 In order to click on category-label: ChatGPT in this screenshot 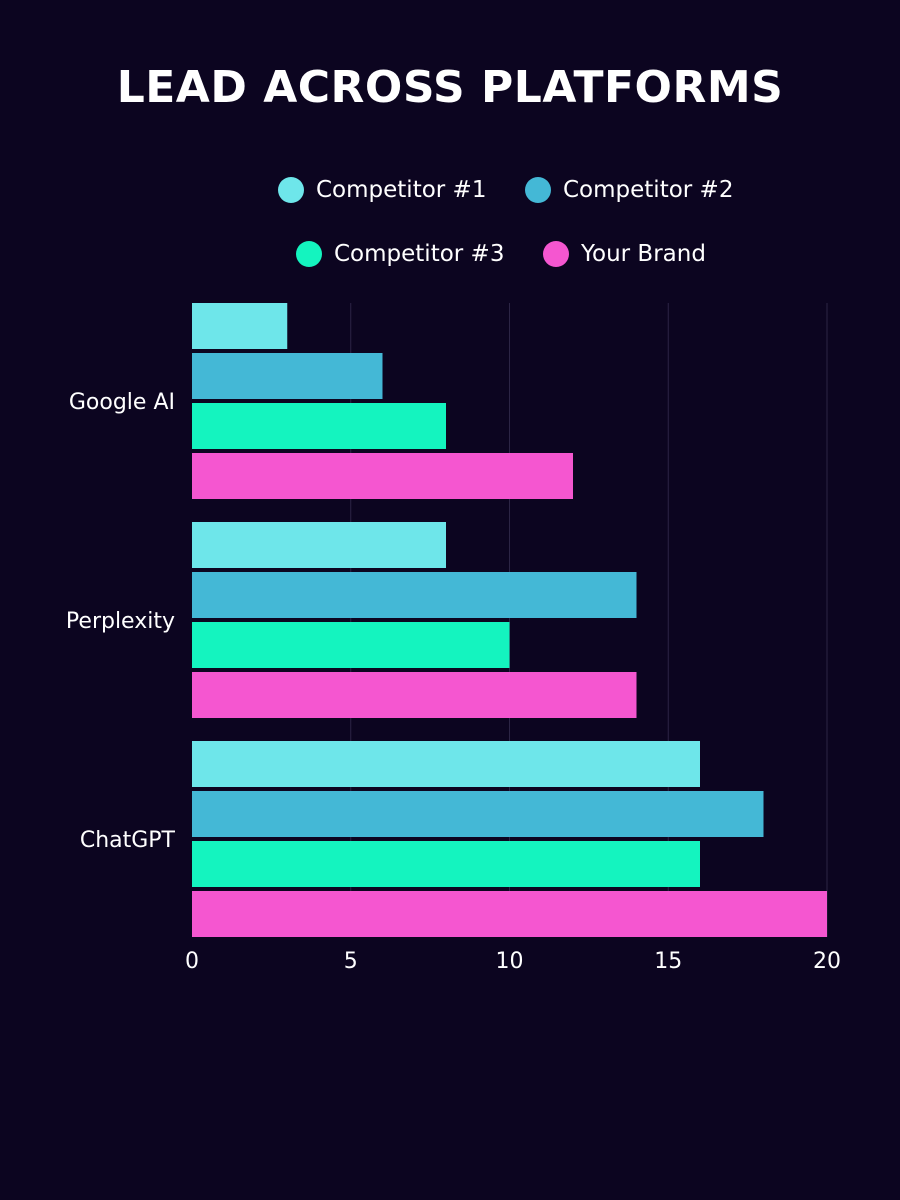, I will do `click(128, 840)`.